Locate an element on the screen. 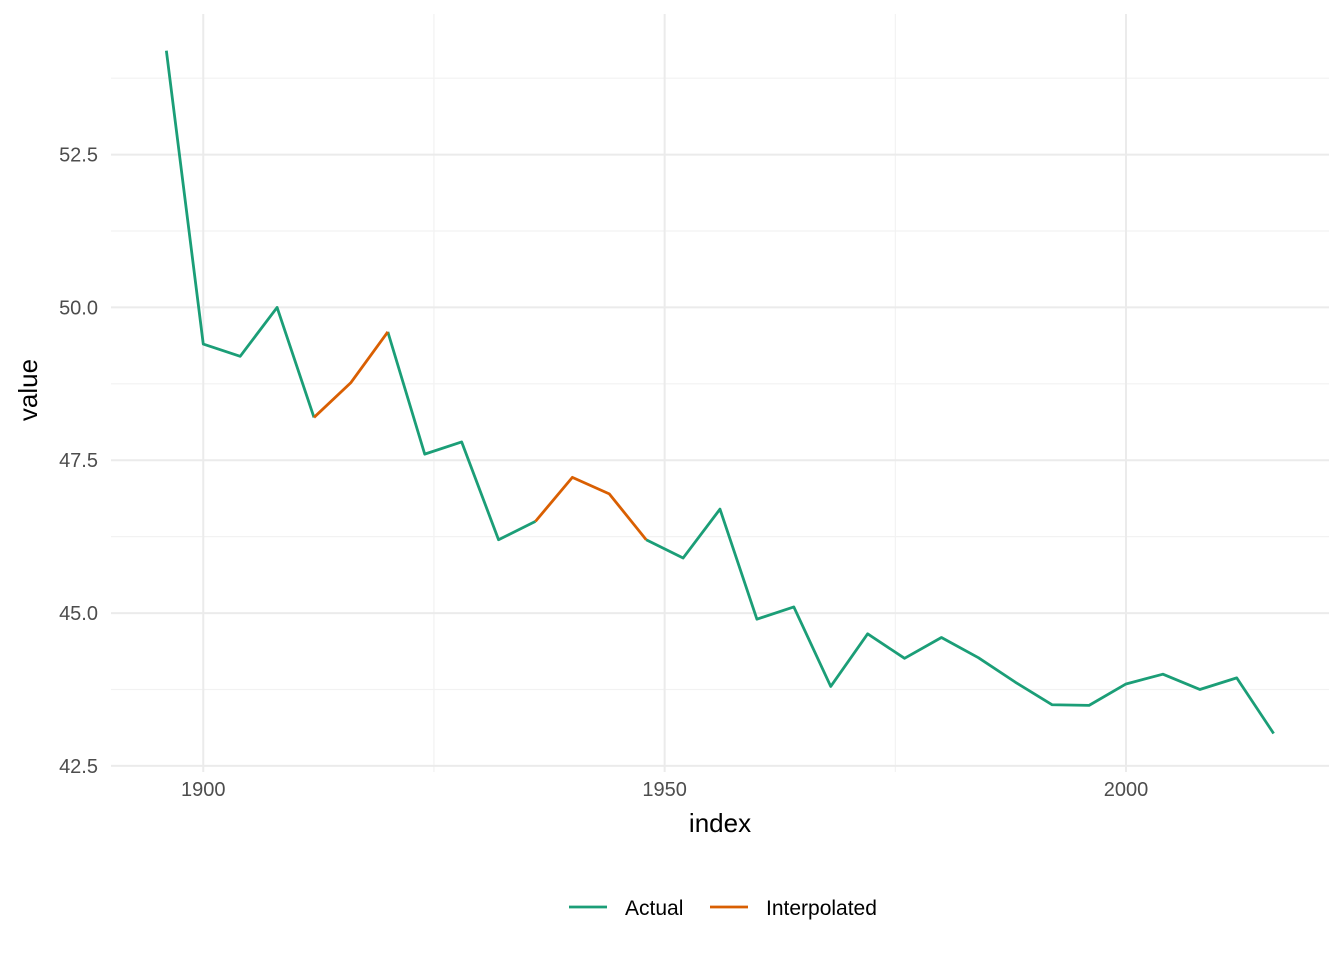  legend-label-actual: Actual is located at coordinates (654, 908).